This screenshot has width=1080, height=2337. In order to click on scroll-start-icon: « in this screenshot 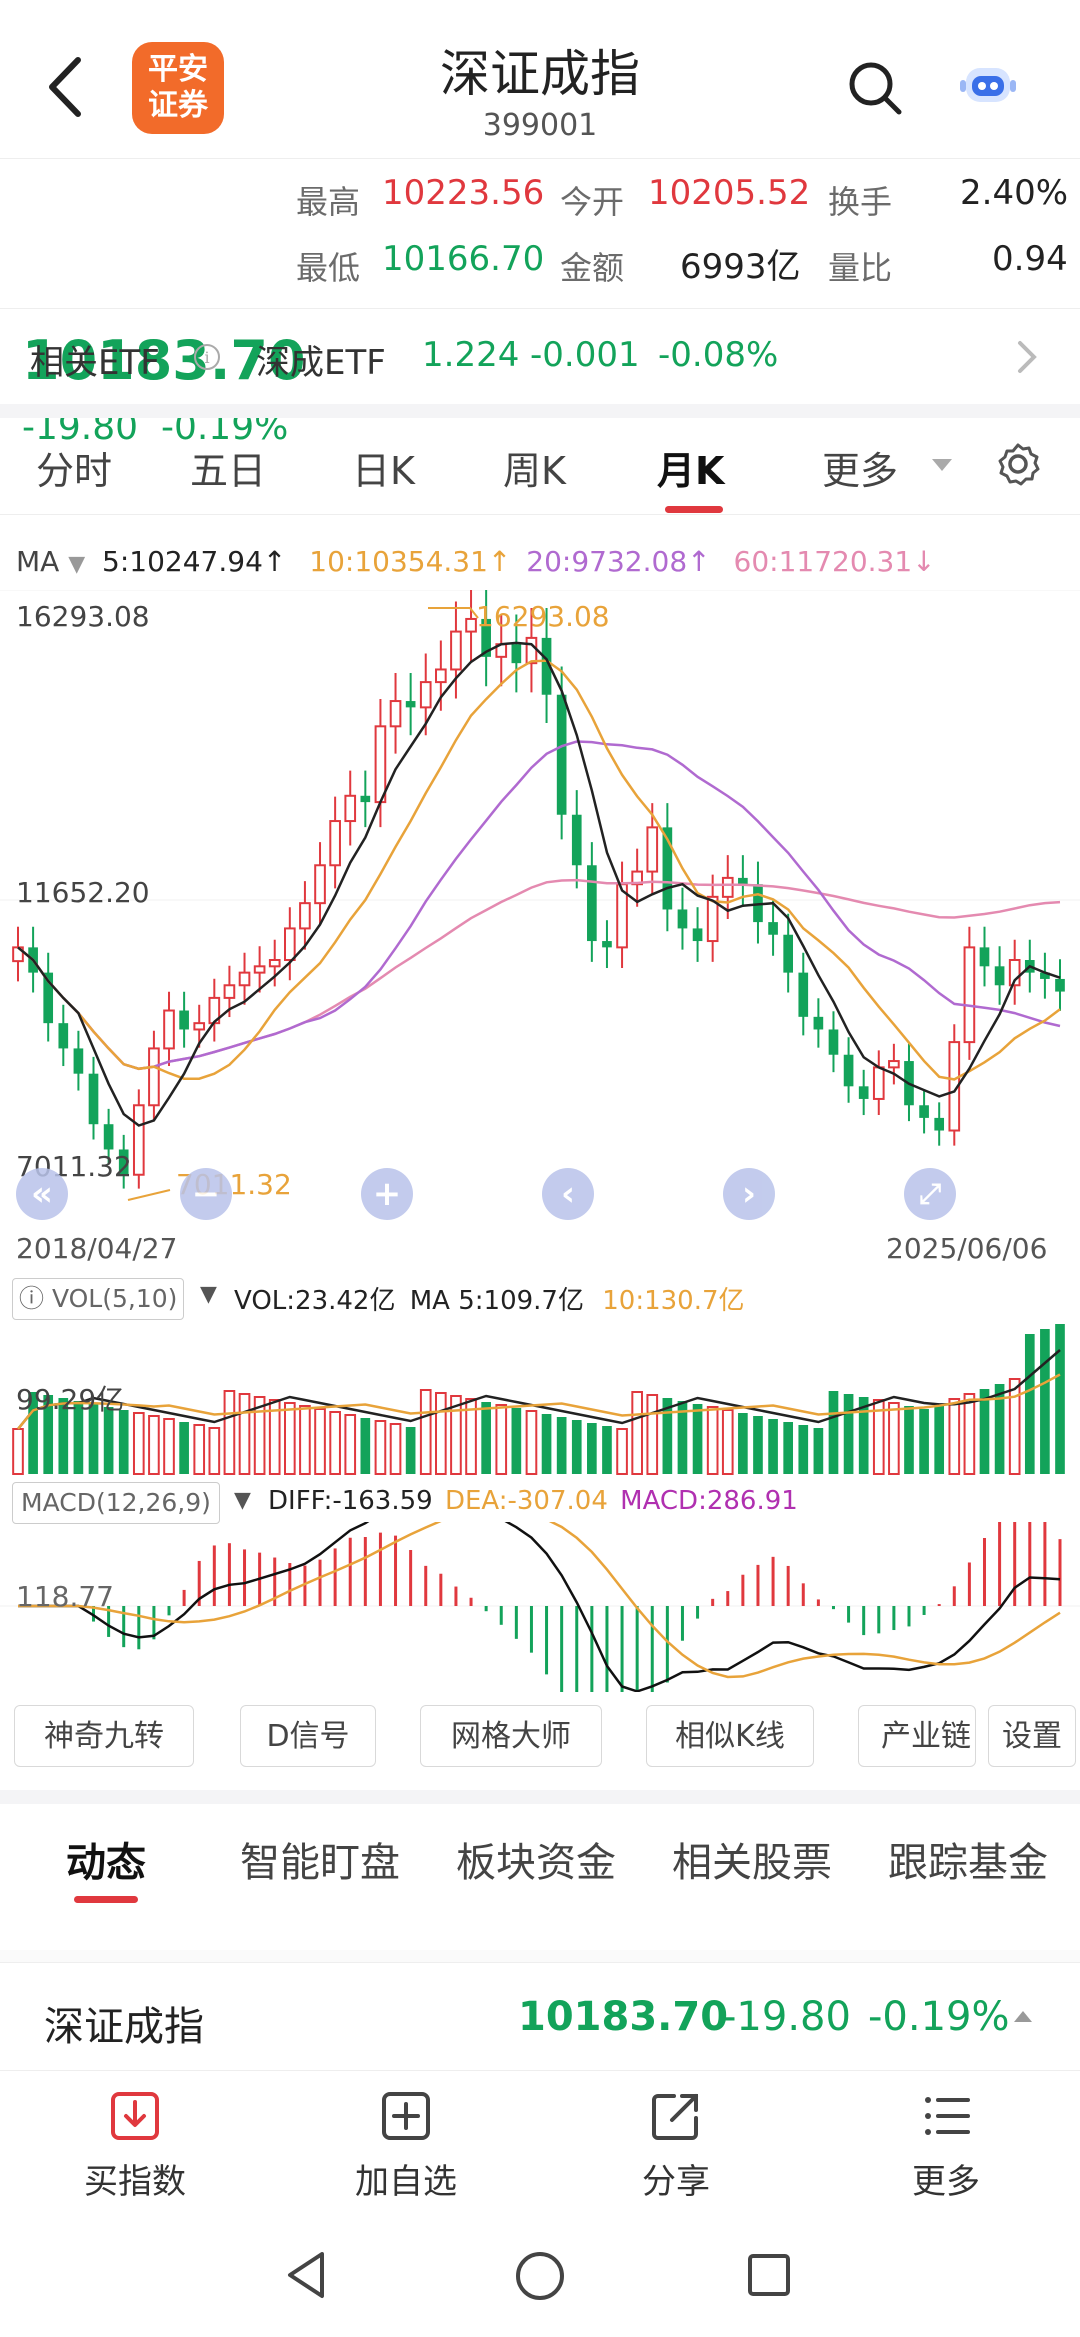, I will do `click(42, 1194)`.